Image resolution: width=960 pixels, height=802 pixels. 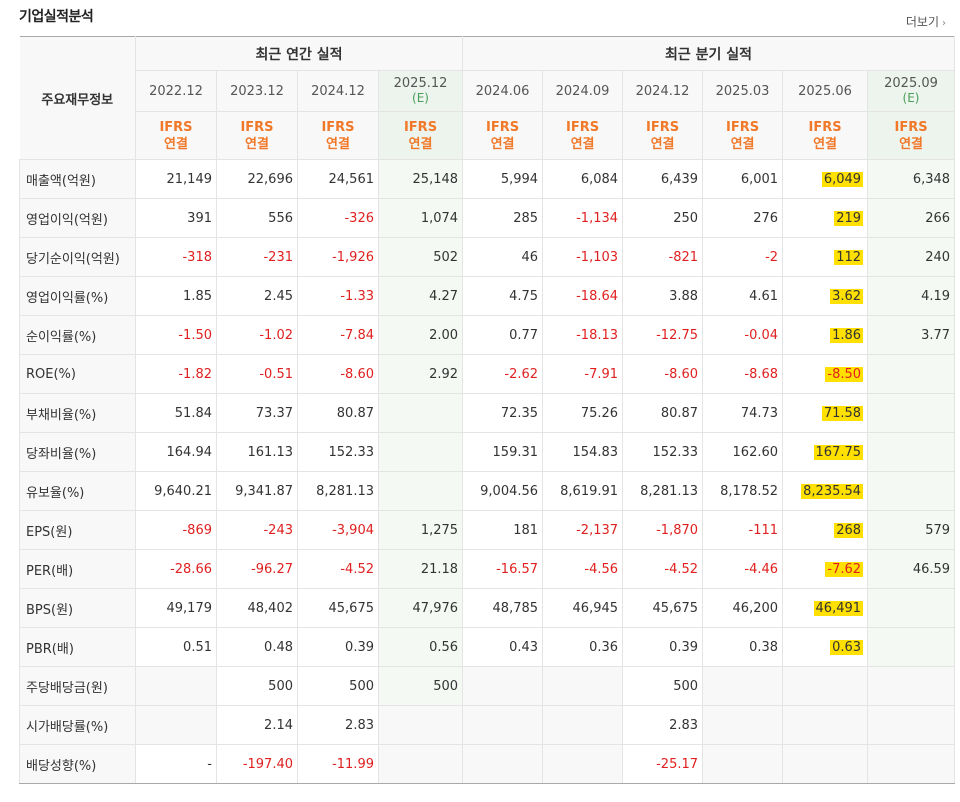 What do you see at coordinates (663, 335) in the screenshot?
I see `table-cell: -12.75` at bounding box center [663, 335].